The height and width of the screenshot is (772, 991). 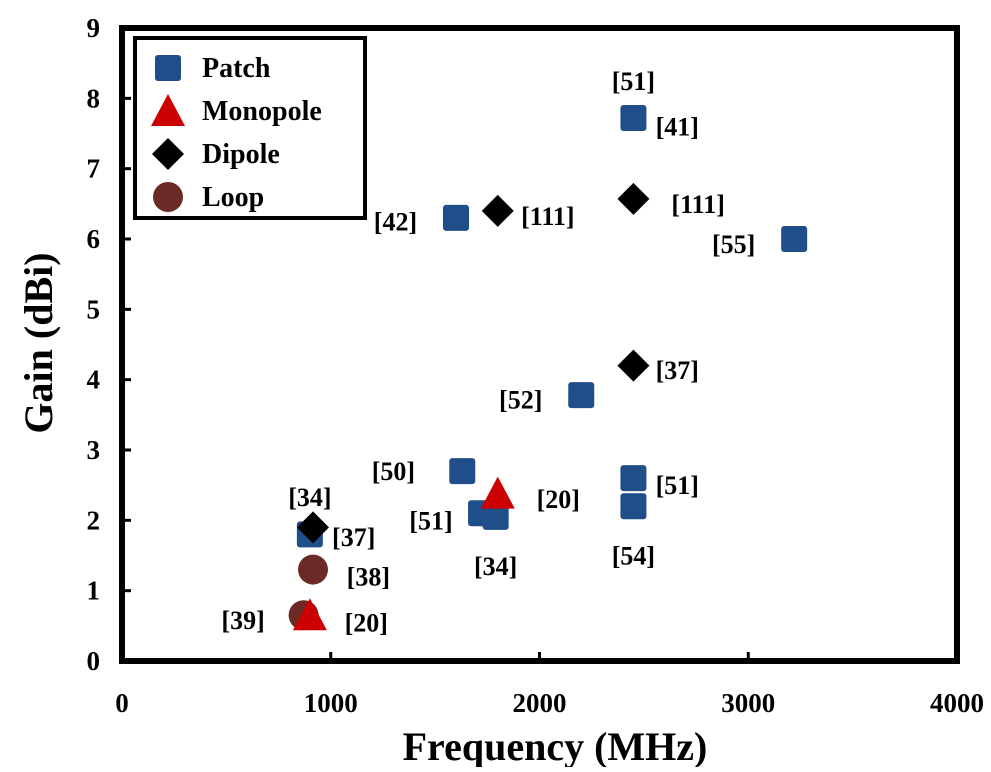 I want to click on x-tick-label: 3000, so click(x=748, y=703).